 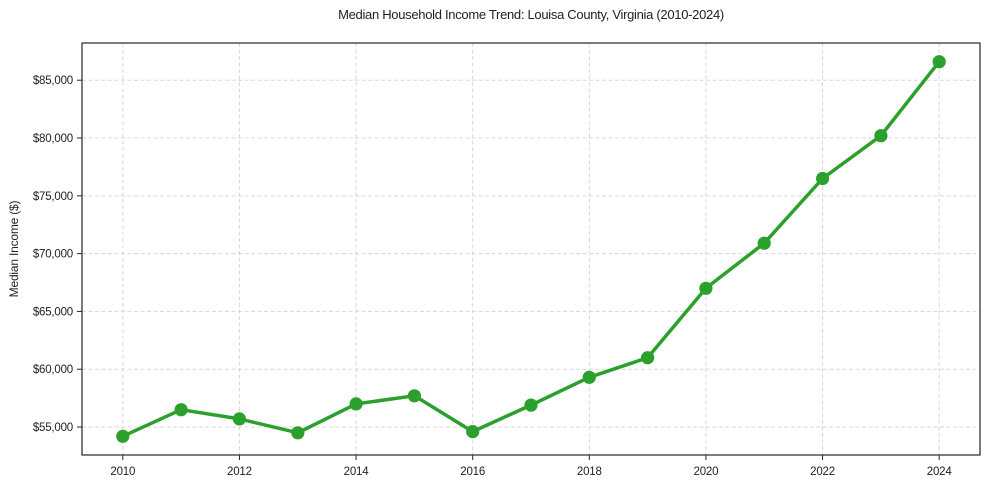 What do you see at coordinates (706, 472) in the screenshot?
I see `x-tick-label-2020: 2020` at bounding box center [706, 472].